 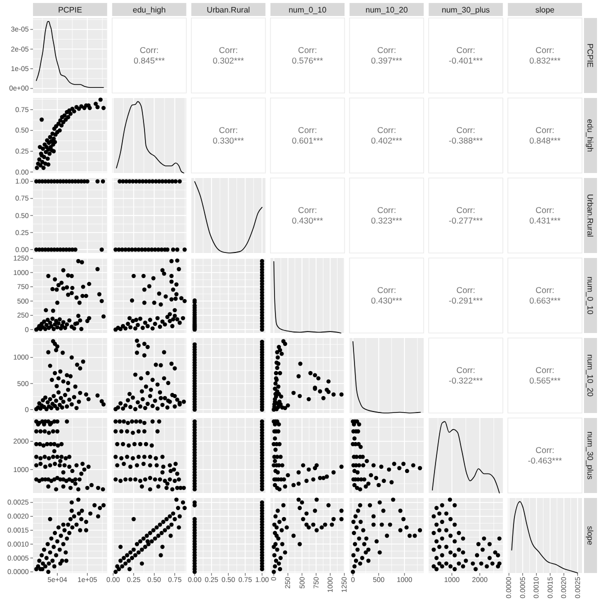 I want to click on text: -0.401***, so click(x=466, y=61).